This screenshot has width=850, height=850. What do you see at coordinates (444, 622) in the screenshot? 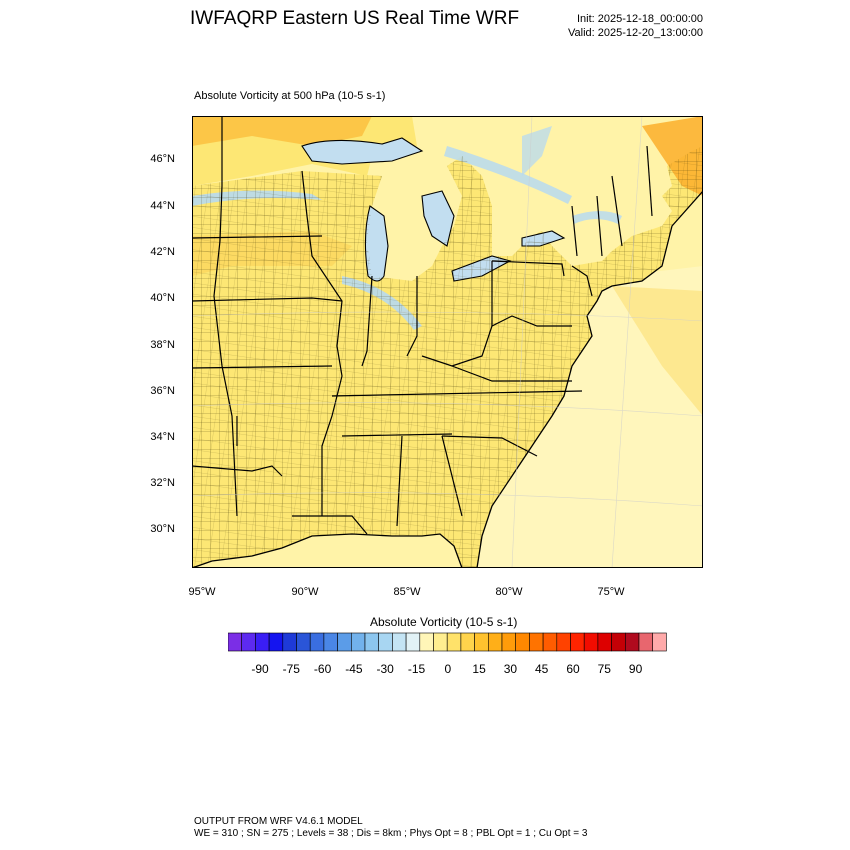
I see `colorbar-title: Absolute Vorticity (10-5 s-1)` at bounding box center [444, 622].